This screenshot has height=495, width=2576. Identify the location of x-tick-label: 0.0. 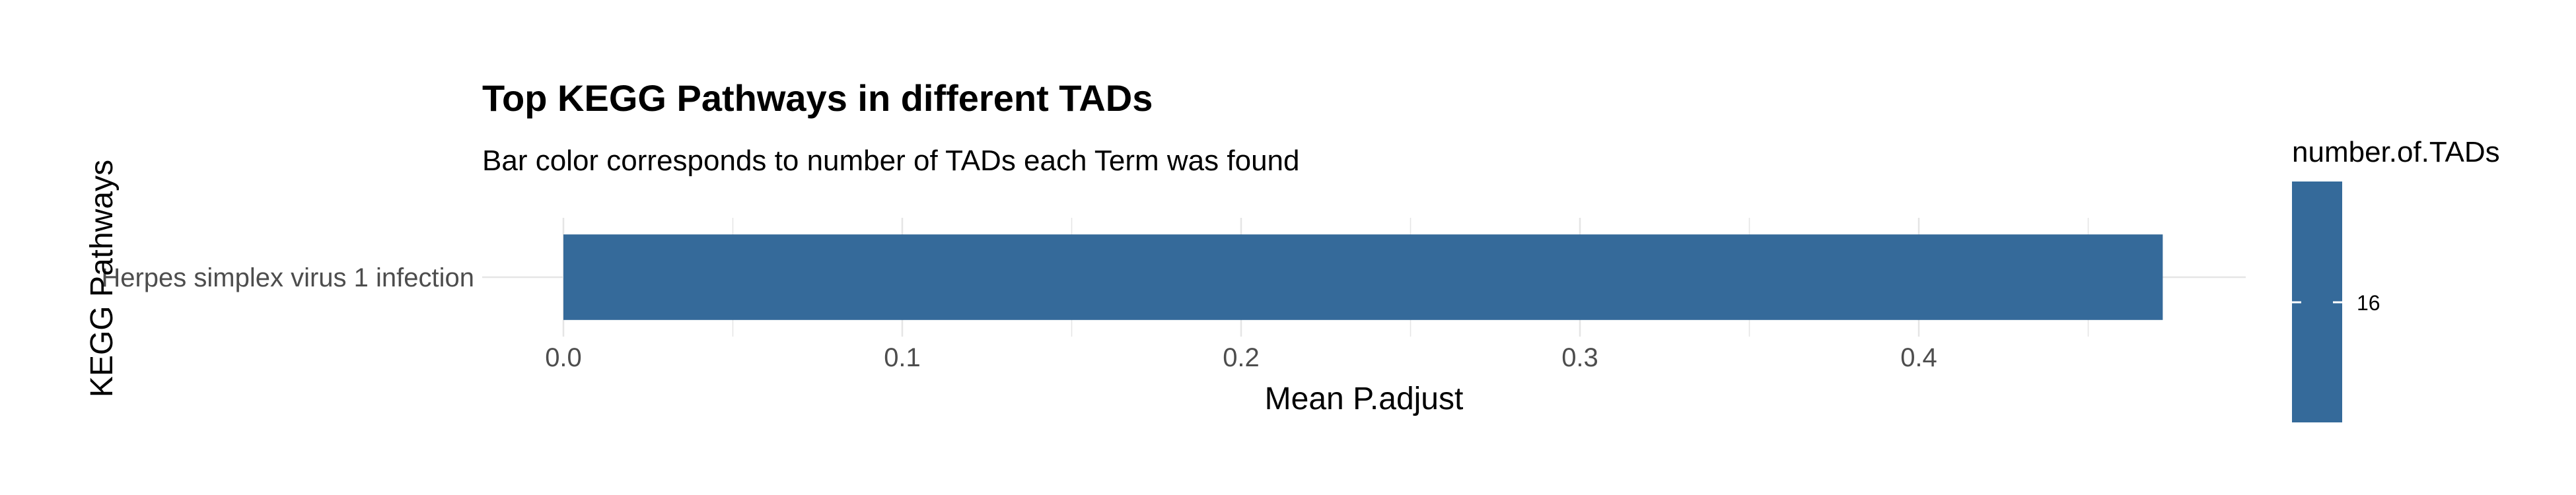
(563, 357).